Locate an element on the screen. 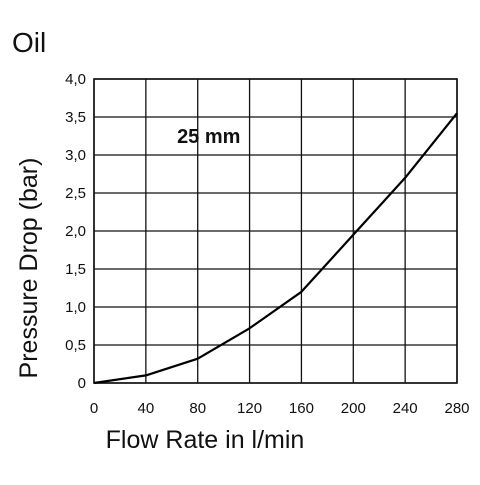 The width and height of the screenshot is (480, 485). y-tick-label: 3,5 is located at coordinates (75, 117).